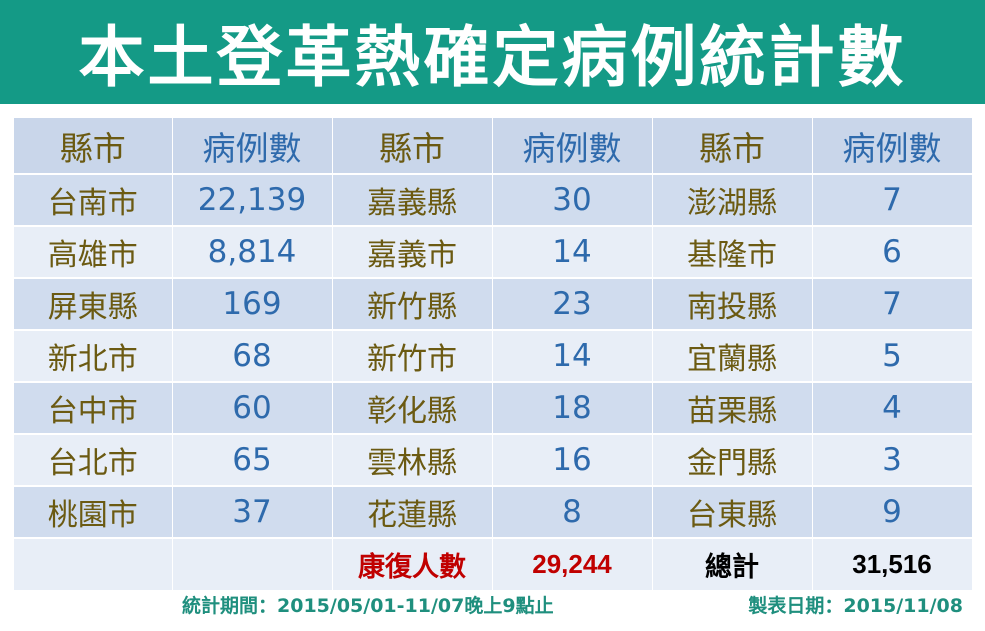 This screenshot has height=631, width=985. What do you see at coordinates (732, 200) in the screenshot?
I see `county-cell: 澎湖縣` at bounding box center [732, 200].